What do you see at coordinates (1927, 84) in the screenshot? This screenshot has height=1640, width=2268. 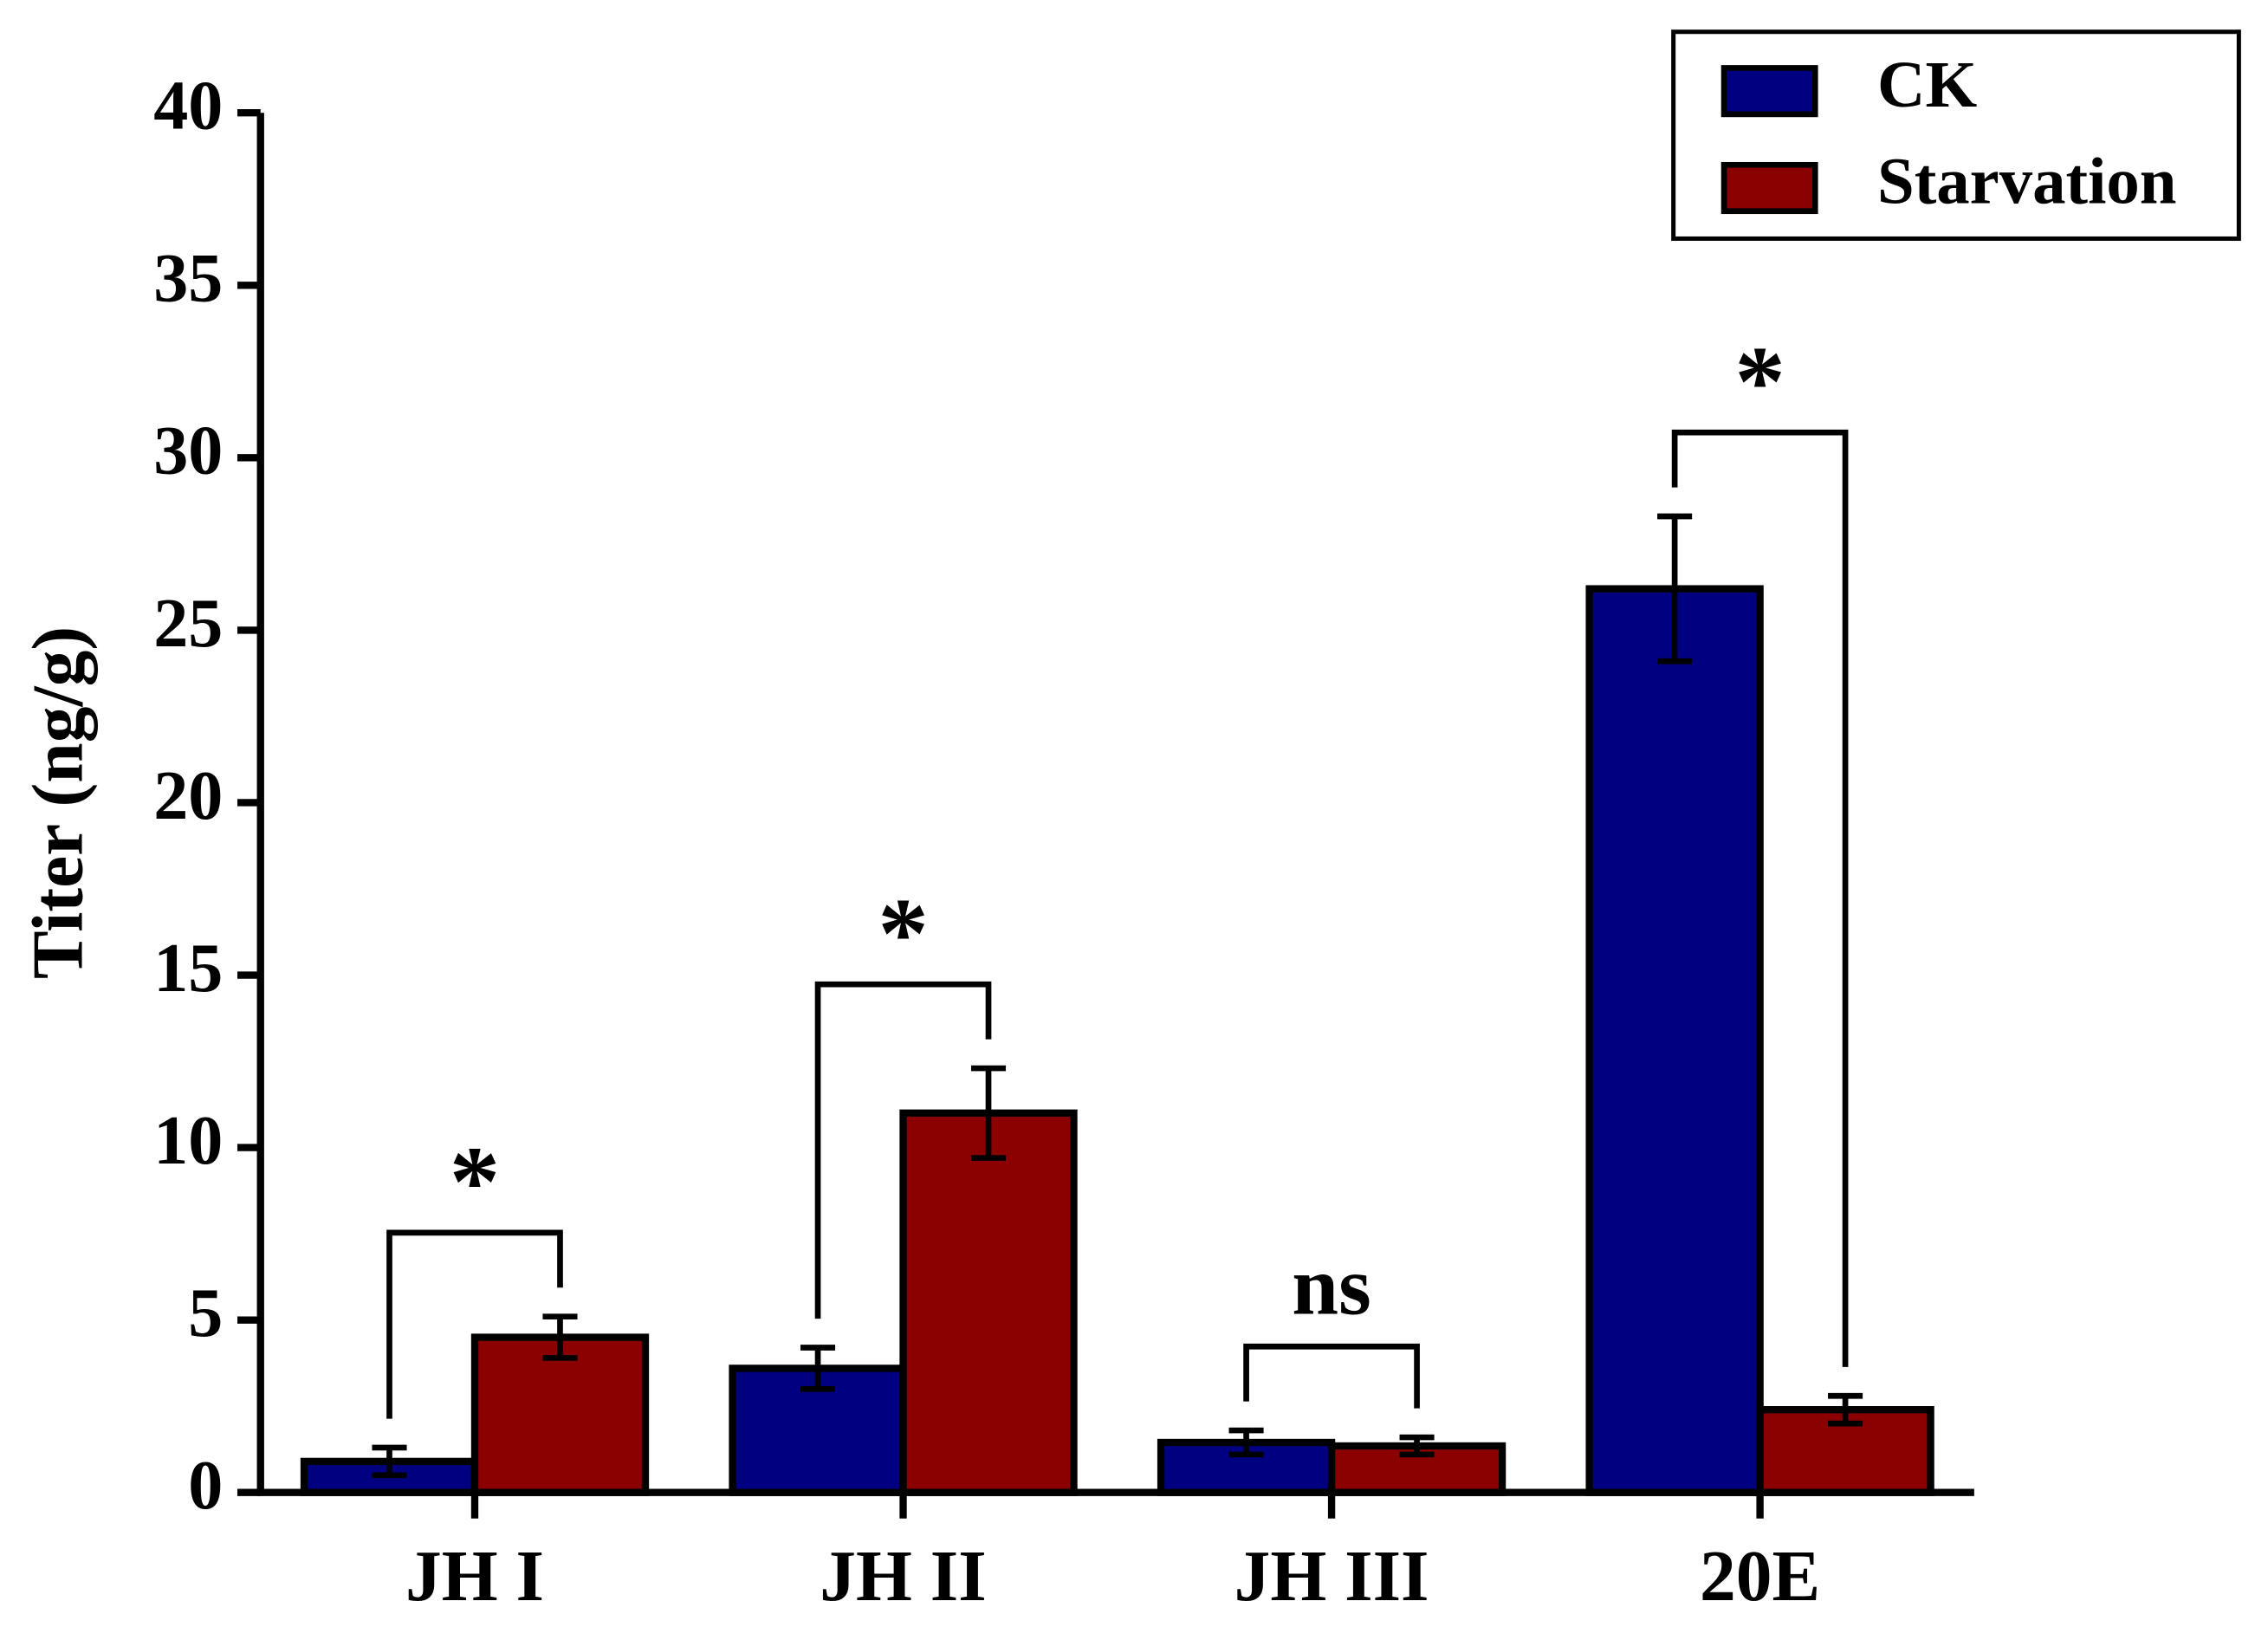 I see `legend-label: CK` at bounding box center [1927, 84].